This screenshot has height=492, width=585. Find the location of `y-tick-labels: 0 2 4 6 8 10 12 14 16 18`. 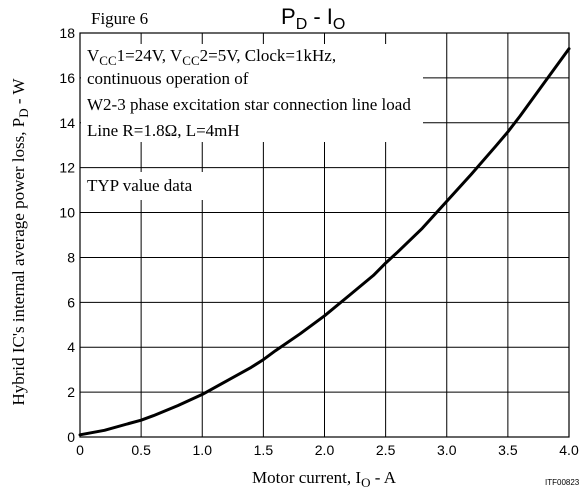

y-tick-labels: 0 2 4 6 8 10 12 14 16 18 is located at coordinates (67, 235).